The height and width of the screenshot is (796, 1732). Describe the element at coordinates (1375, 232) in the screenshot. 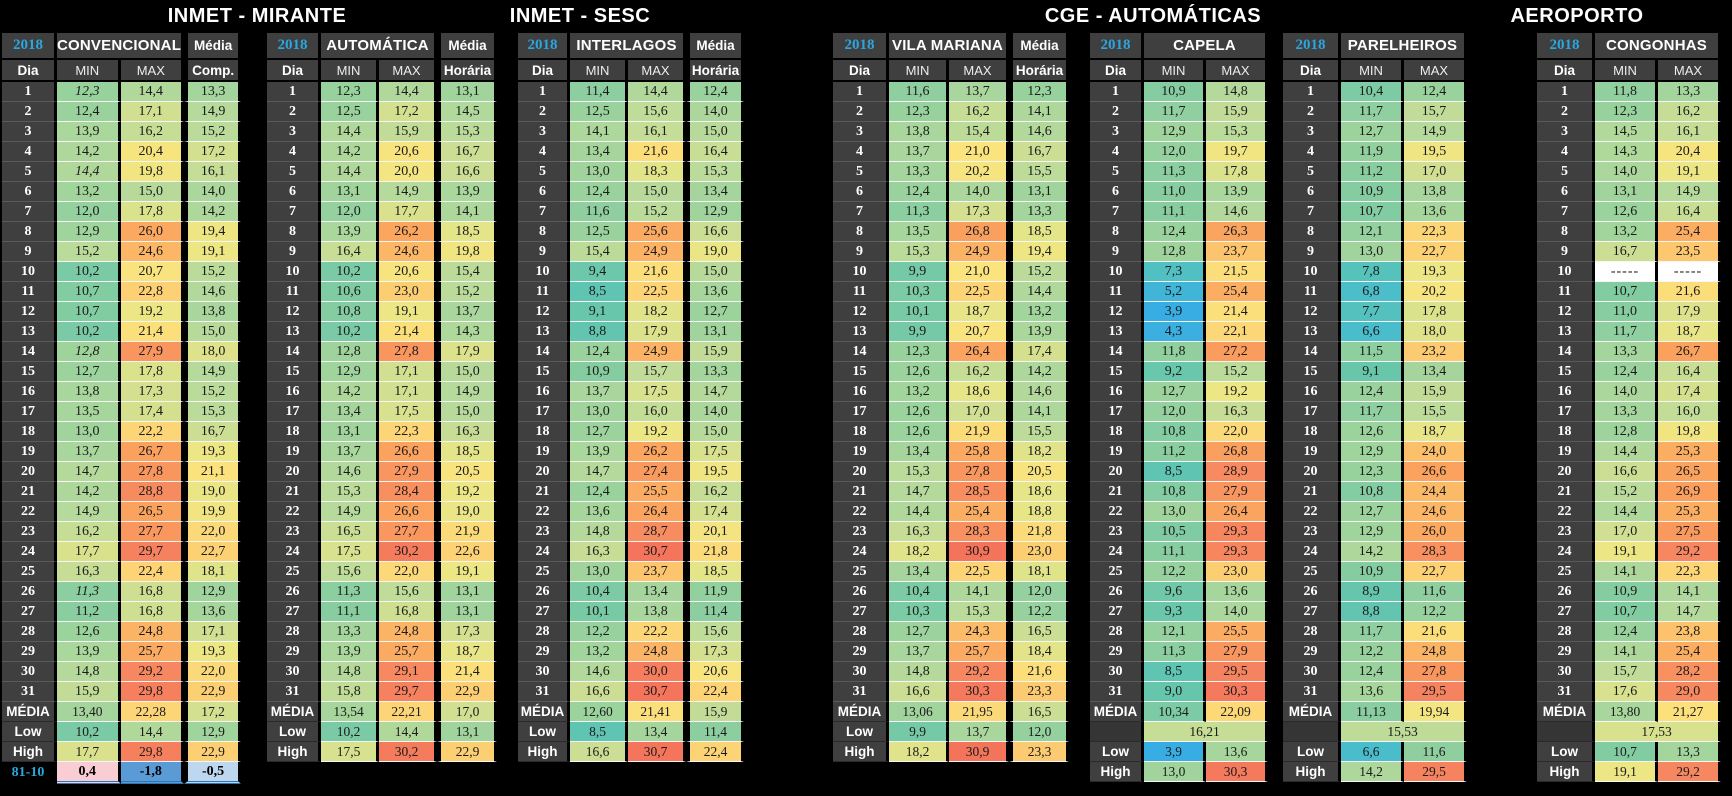

I see `day-row: 8 12,1 22,3` at that location.